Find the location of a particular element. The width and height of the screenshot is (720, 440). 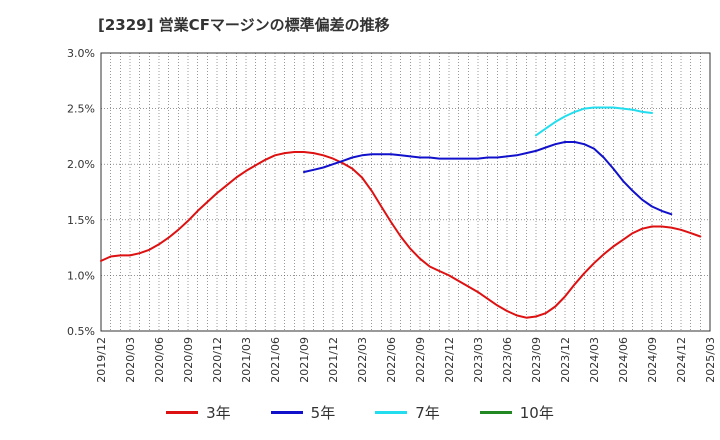

x-tick-label: 2023/12 is located at coordinates (565, 360).